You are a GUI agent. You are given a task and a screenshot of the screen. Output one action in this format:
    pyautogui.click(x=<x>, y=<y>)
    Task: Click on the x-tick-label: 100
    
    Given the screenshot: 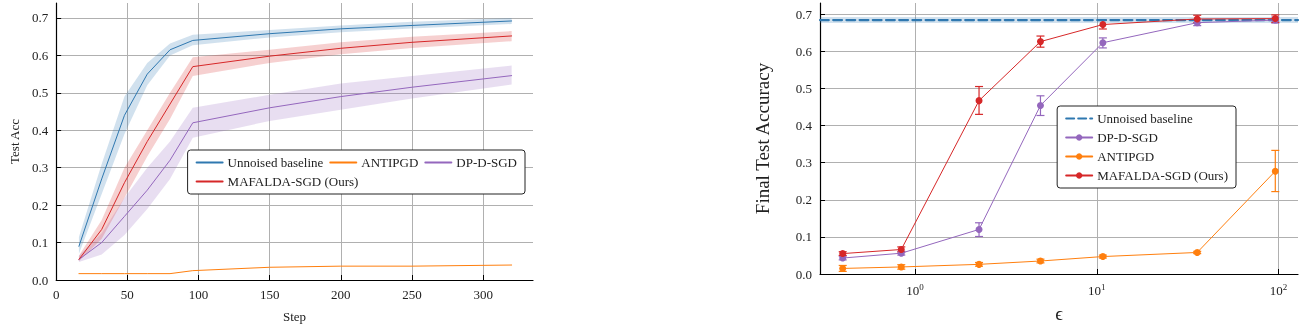 What is the action you would take?
    pyautogui.click(x=198, y=294)
    